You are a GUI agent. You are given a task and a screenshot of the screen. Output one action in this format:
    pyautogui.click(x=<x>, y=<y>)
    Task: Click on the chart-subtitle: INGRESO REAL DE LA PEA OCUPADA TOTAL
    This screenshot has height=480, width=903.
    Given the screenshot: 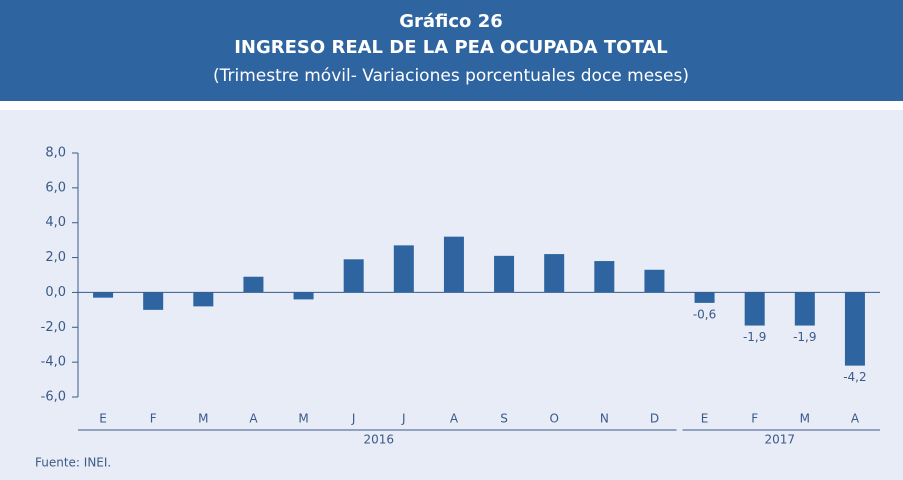 What is the action you would take?
    pyautogui.click(x=451, y=47)
    